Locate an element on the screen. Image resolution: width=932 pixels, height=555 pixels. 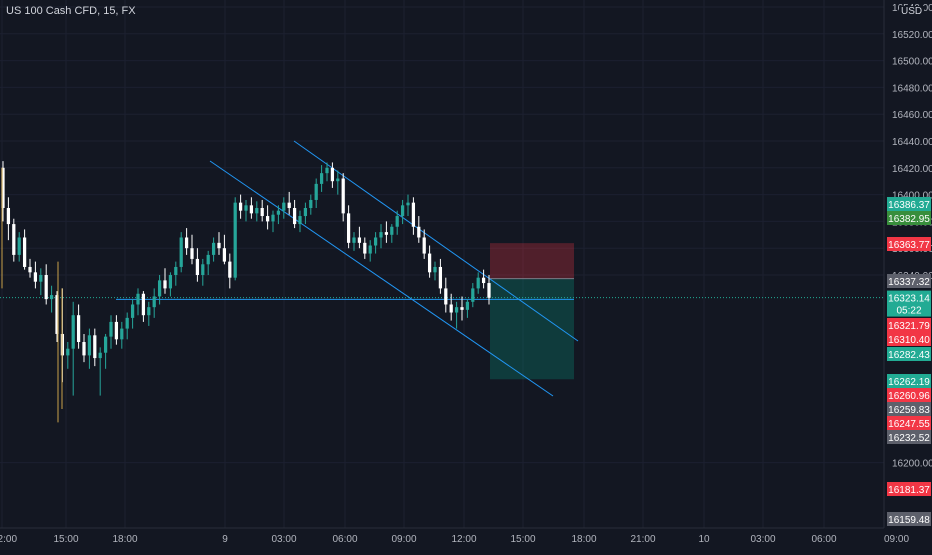
currency-label: USD is located at coordinates (912, 11).